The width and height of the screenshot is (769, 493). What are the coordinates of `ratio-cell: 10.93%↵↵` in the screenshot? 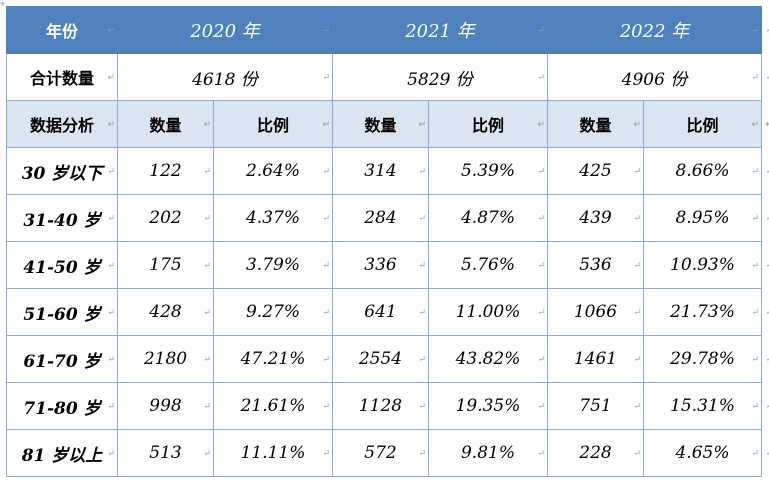 It's located at (706, 265).